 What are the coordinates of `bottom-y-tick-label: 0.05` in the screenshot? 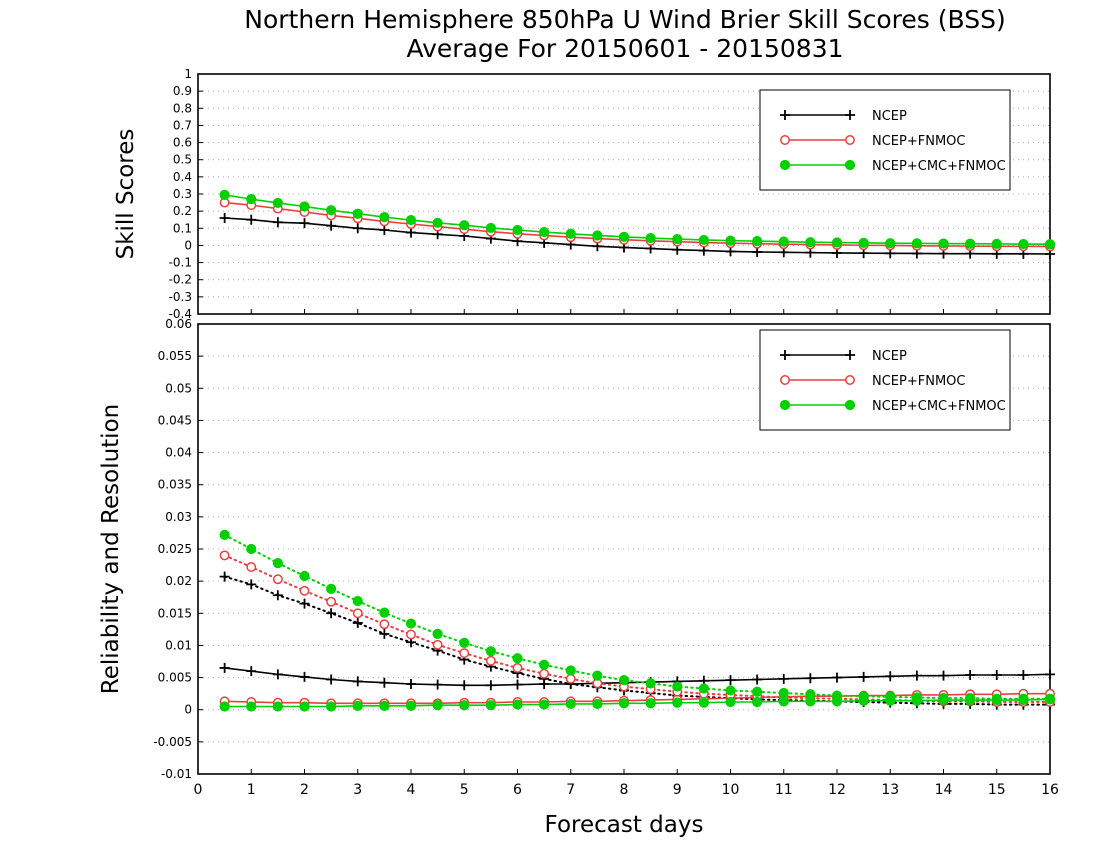 It's located at (178, 388).